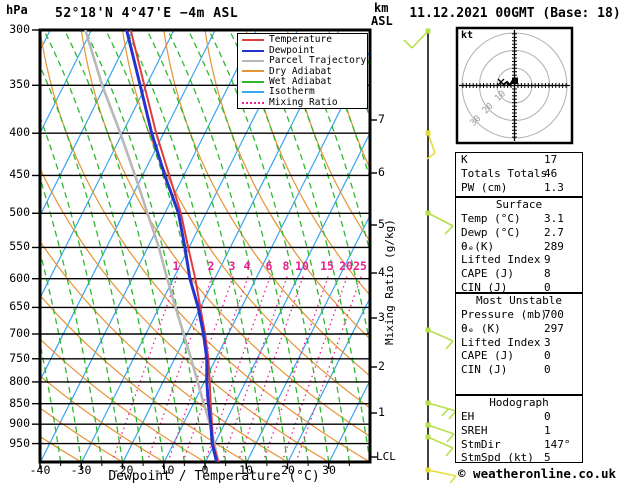 Image resolution: width=629 pixels, height=486 pixels. What do you see at coordinates (211, 266) in the screenshot?
I see `mixing-ratio-value-label: 2` at bounding box center [211, 266].